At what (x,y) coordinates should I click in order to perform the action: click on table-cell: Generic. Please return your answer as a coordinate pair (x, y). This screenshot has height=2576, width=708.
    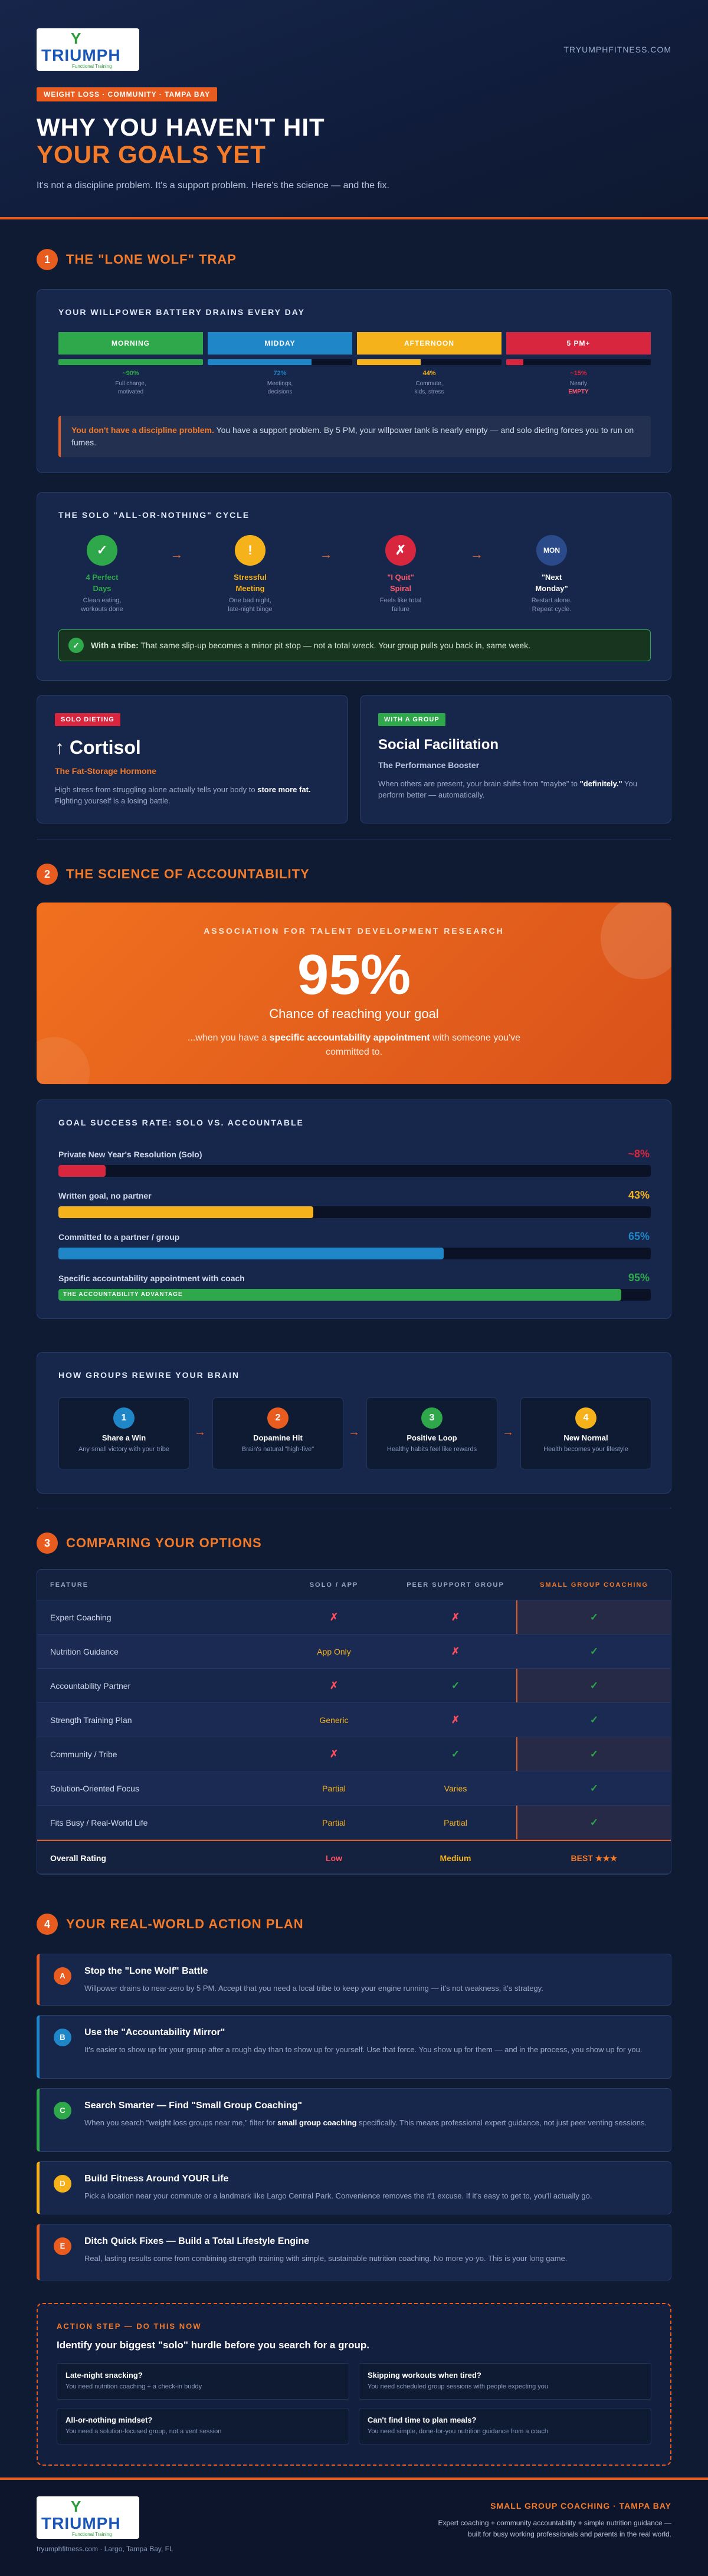
    Looking at the image, I should click on (334, 1720).